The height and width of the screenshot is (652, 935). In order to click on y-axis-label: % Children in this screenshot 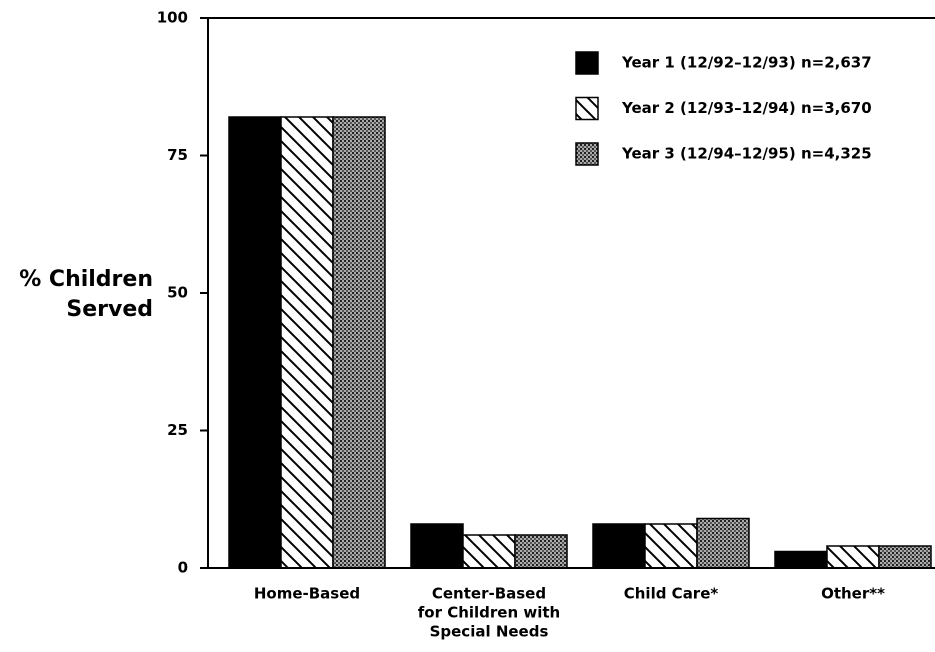, I will do `click(86, 279)`.